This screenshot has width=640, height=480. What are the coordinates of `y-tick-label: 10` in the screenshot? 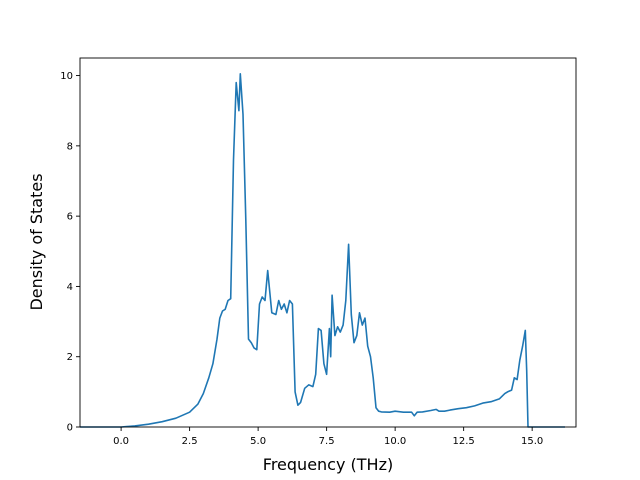 It's located at (66, 76).